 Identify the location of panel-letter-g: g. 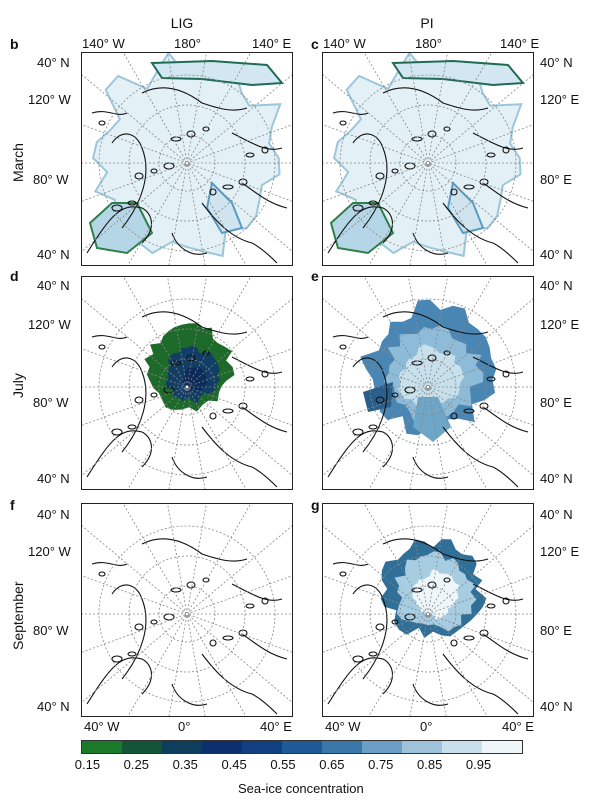
(315, 505).